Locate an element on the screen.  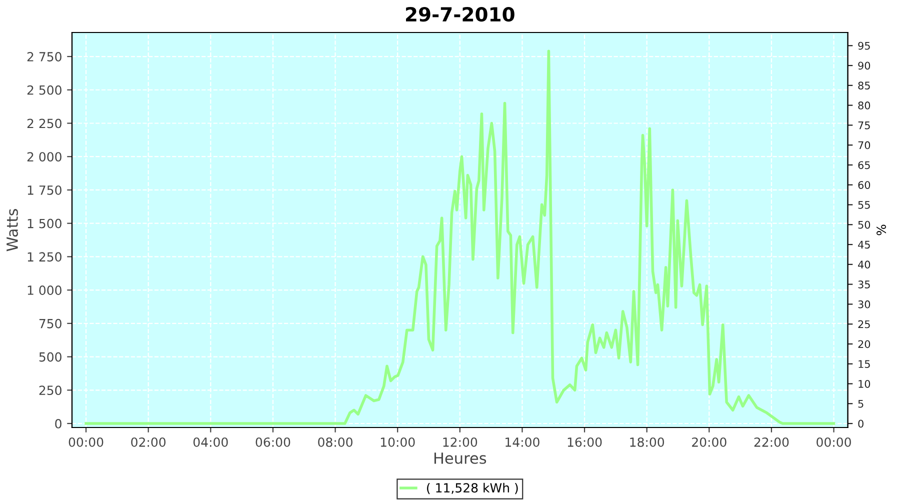
x-tick-label: 22:00 is located at coordinates (771, 442).